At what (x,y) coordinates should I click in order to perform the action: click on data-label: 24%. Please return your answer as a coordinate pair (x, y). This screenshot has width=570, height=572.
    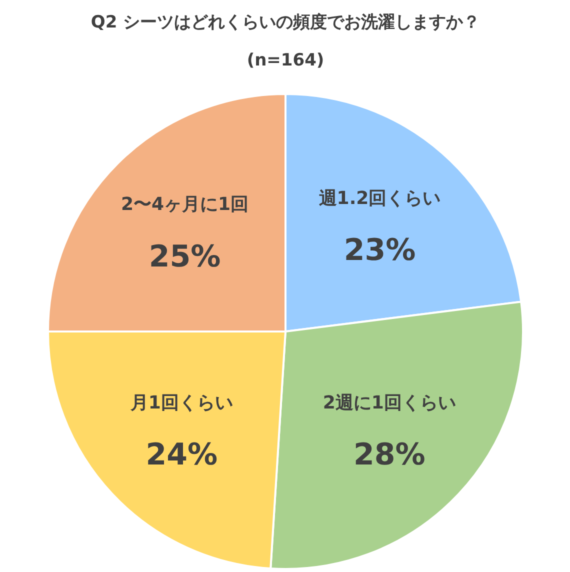
    Looking at the image, I should click on (182, 455).